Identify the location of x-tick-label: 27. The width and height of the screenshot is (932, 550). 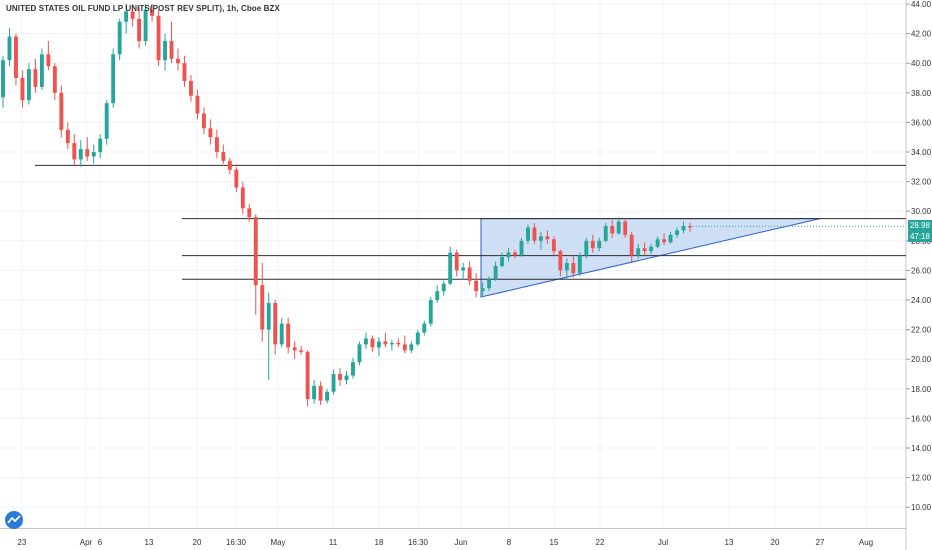
(820, 542).